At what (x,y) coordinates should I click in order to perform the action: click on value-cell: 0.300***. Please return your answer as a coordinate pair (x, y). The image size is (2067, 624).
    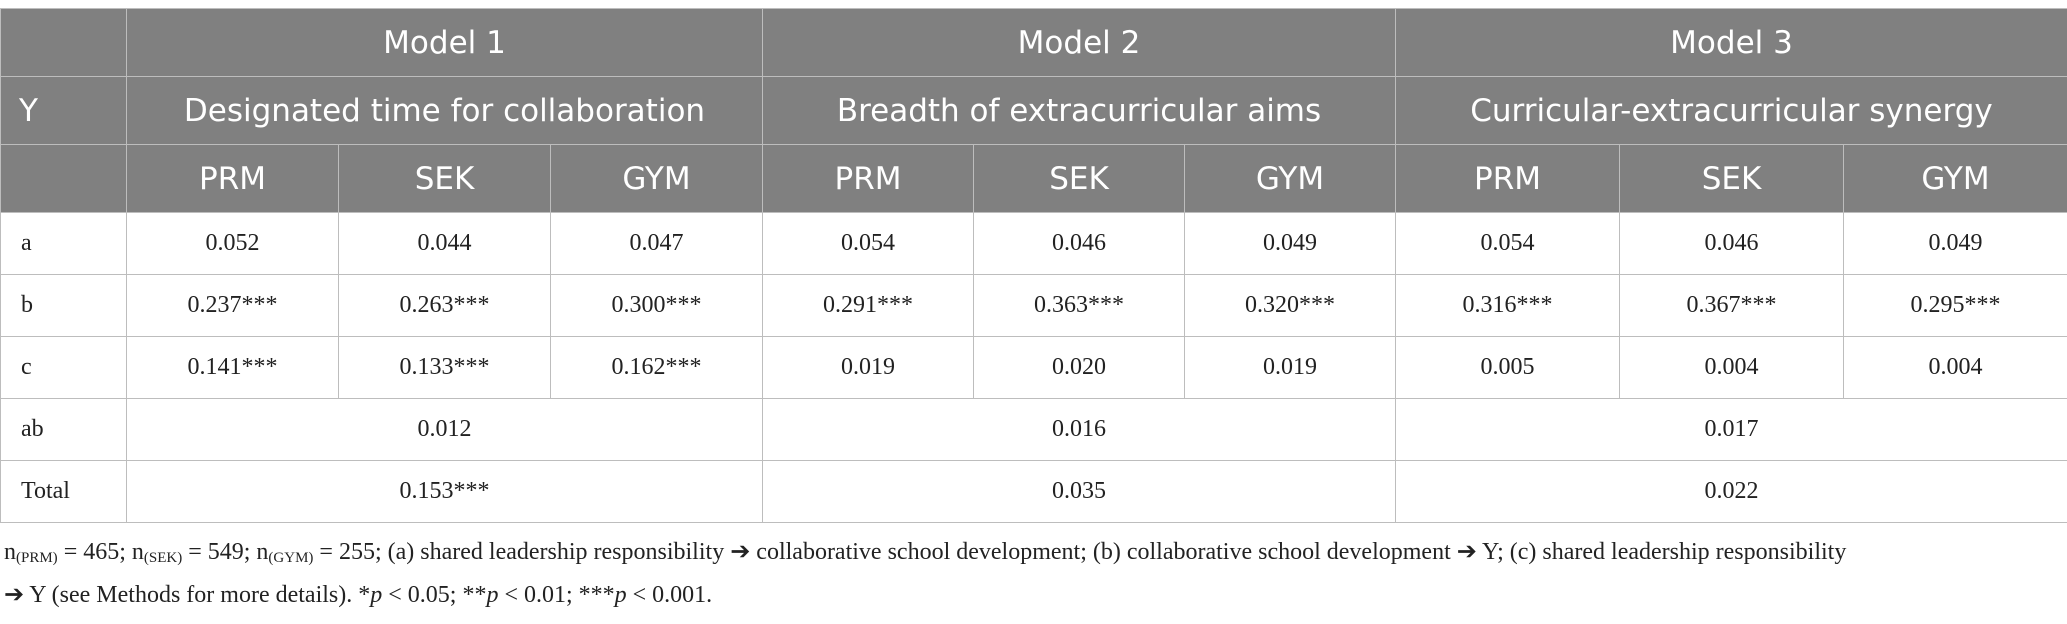
    Looking at the image, I should click on (656, 305).